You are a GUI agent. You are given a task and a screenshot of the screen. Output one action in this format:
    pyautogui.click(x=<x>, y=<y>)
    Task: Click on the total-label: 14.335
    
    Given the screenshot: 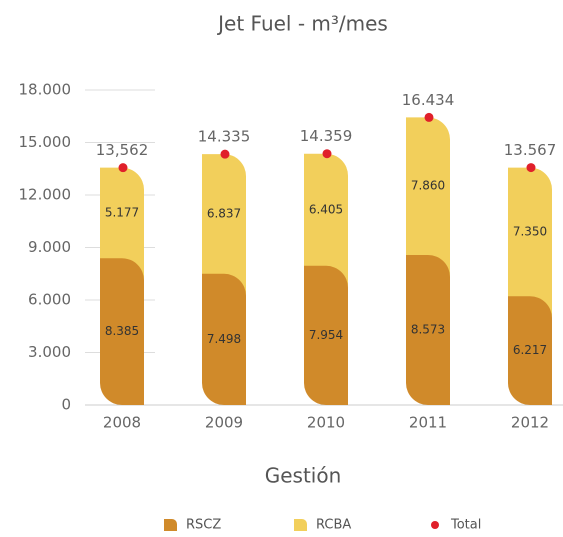 What is the action you would take?
    pyautogui.click(x=224, y=137)
    